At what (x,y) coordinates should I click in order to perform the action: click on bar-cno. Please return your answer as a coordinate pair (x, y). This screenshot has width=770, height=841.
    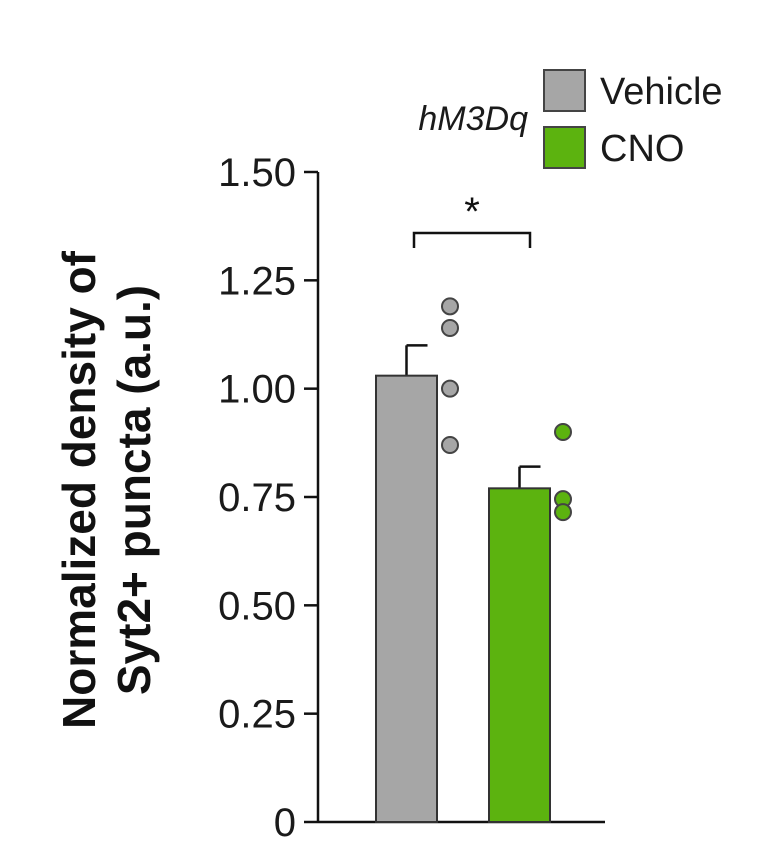
    Looking at the image, I should click on (519, 655).